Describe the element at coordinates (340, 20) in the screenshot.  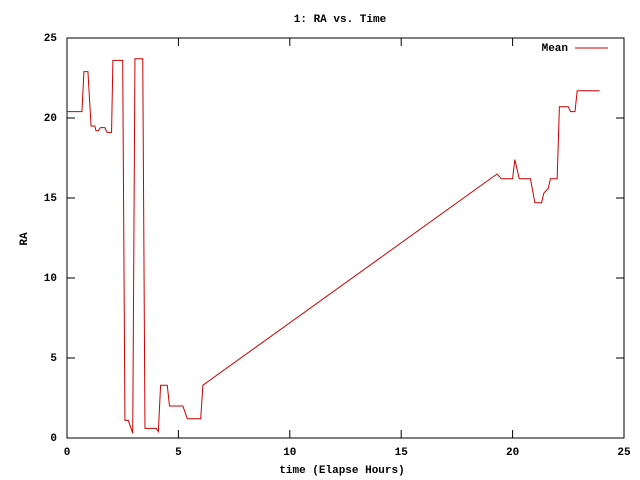
I see `chart-title: 1: RA vs. Time` at that location.